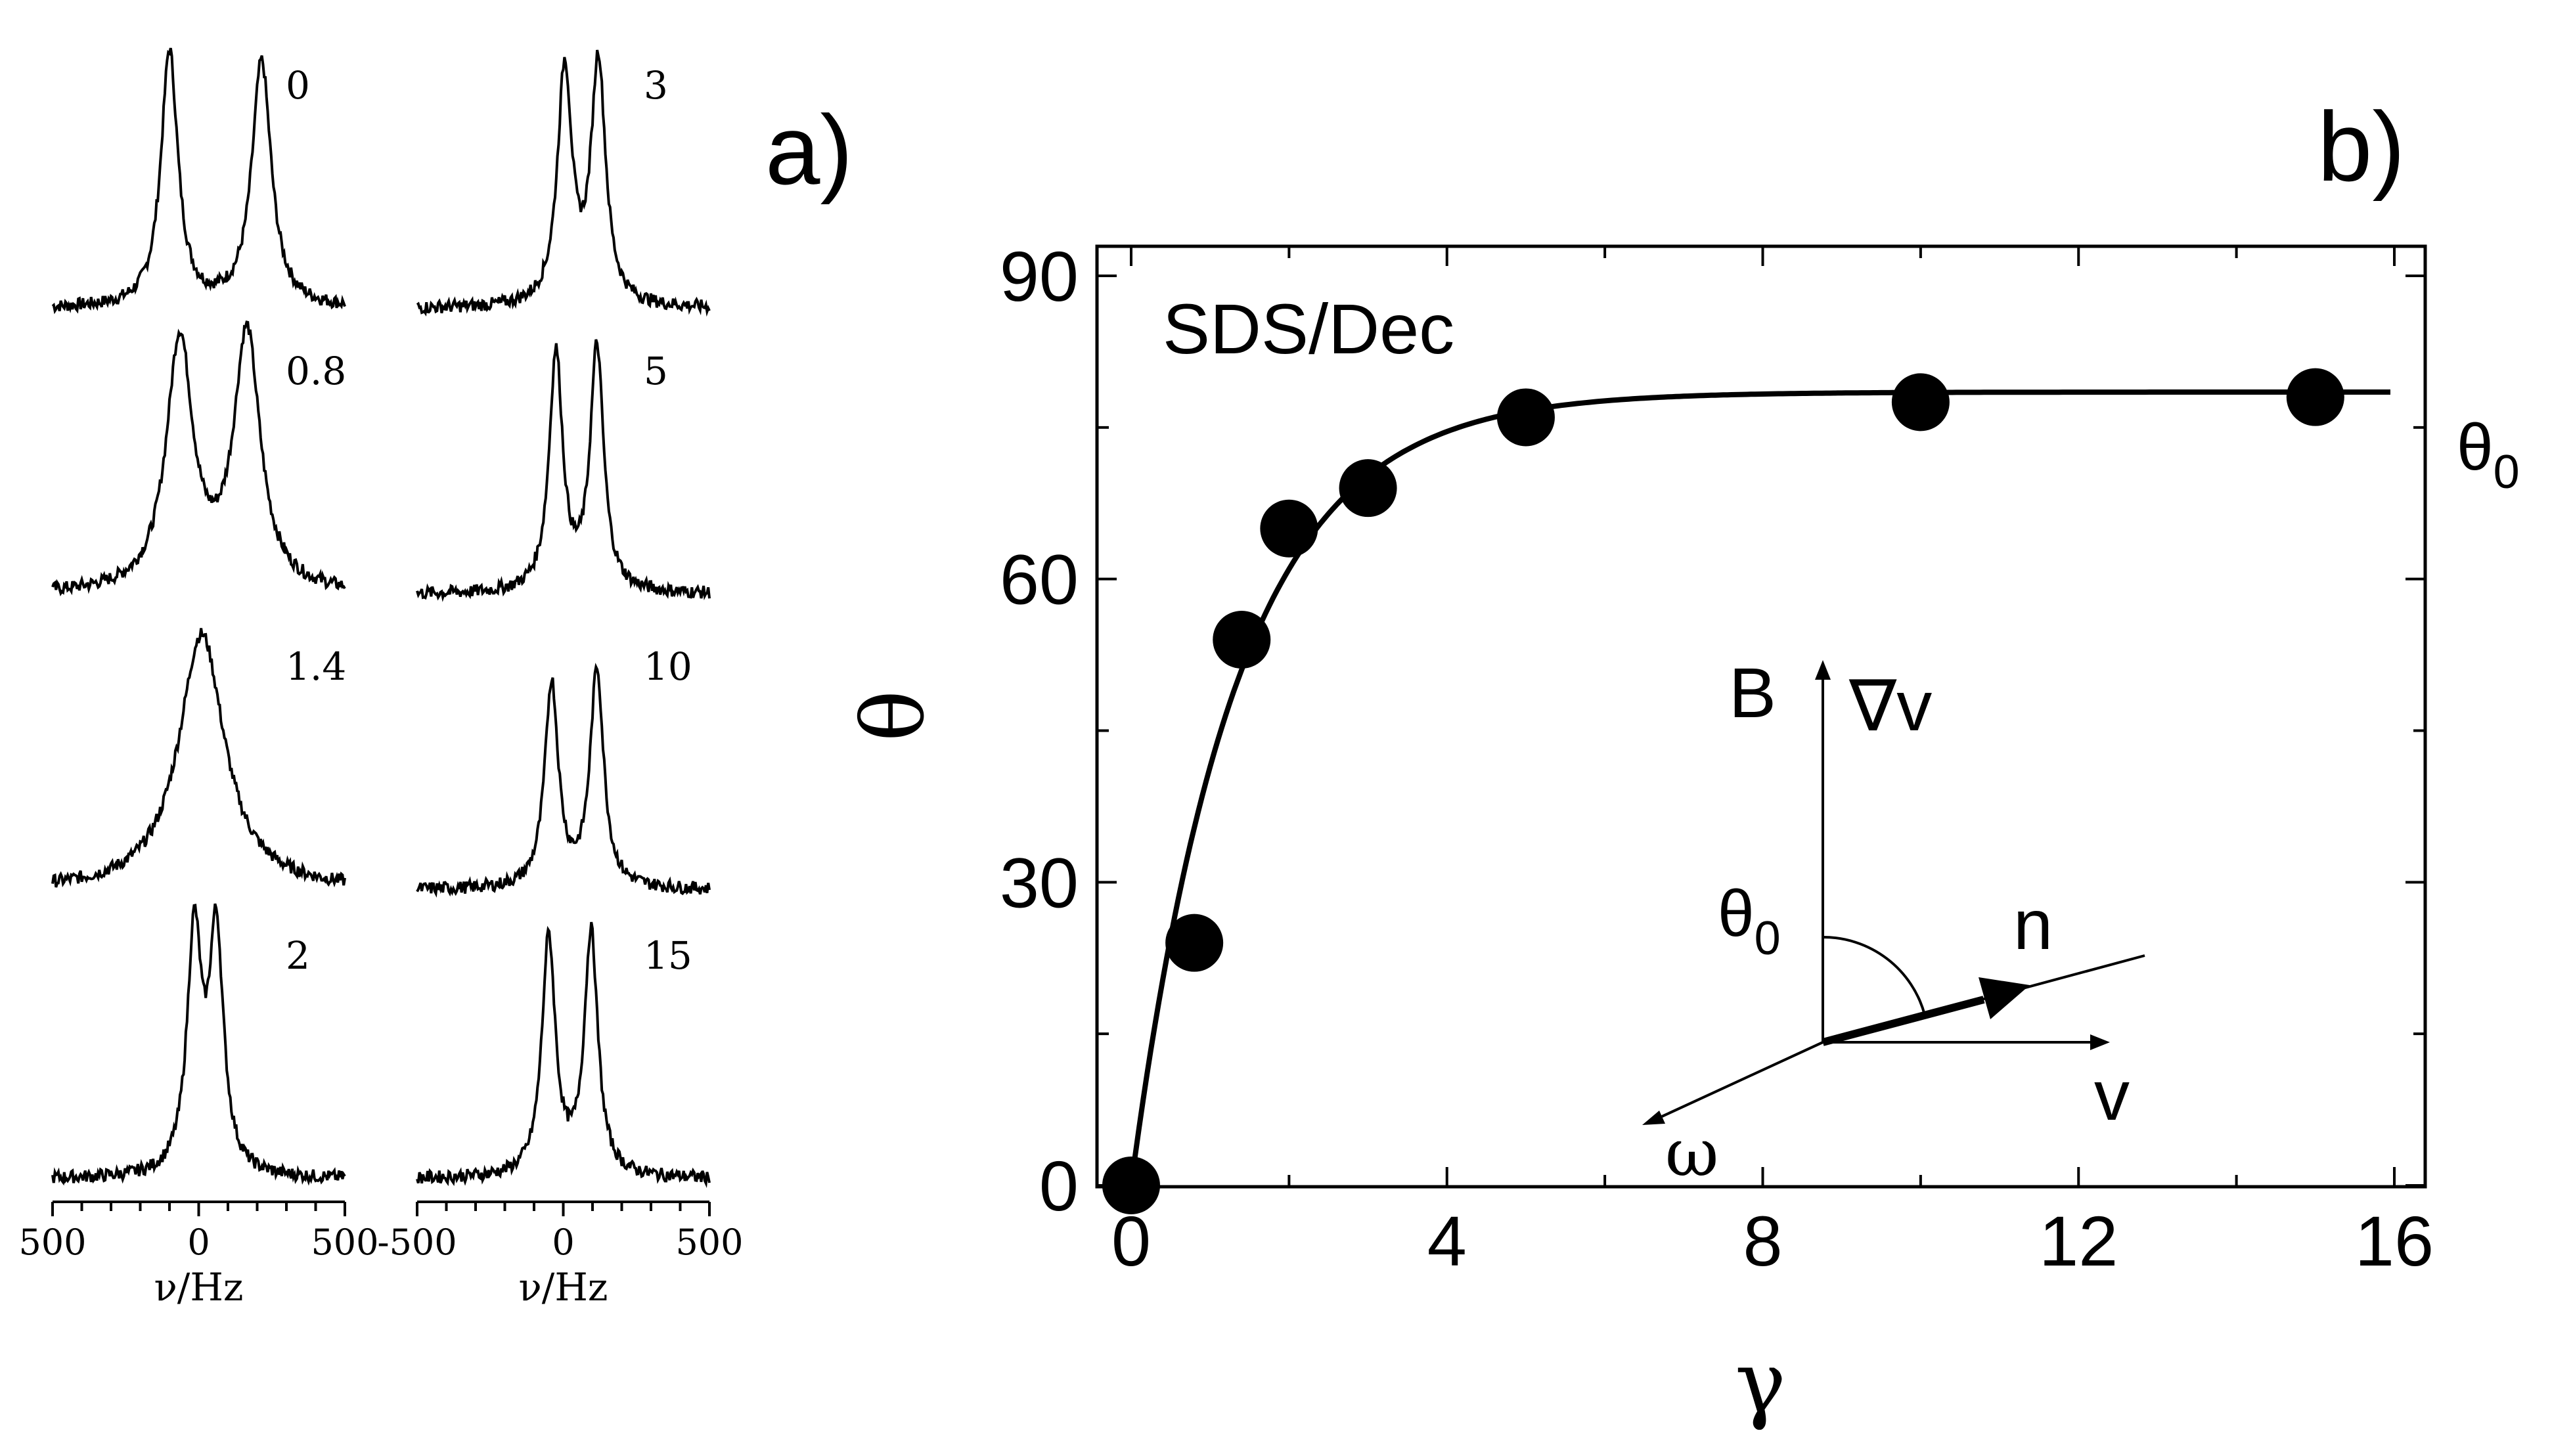 Image resolution: width=2573 pixels, height=1456 pixels. I want to click on legend-text: SDS/Dec, so click(1308, 328).